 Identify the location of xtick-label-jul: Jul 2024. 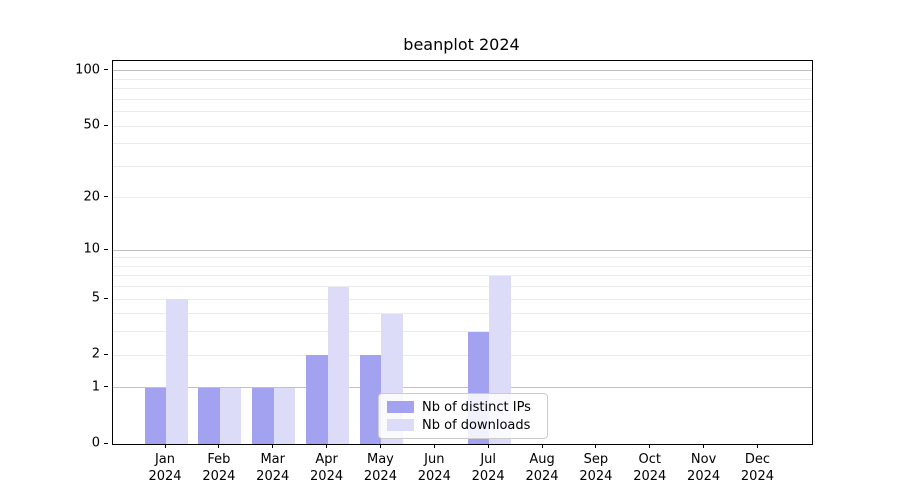
(488, 468).